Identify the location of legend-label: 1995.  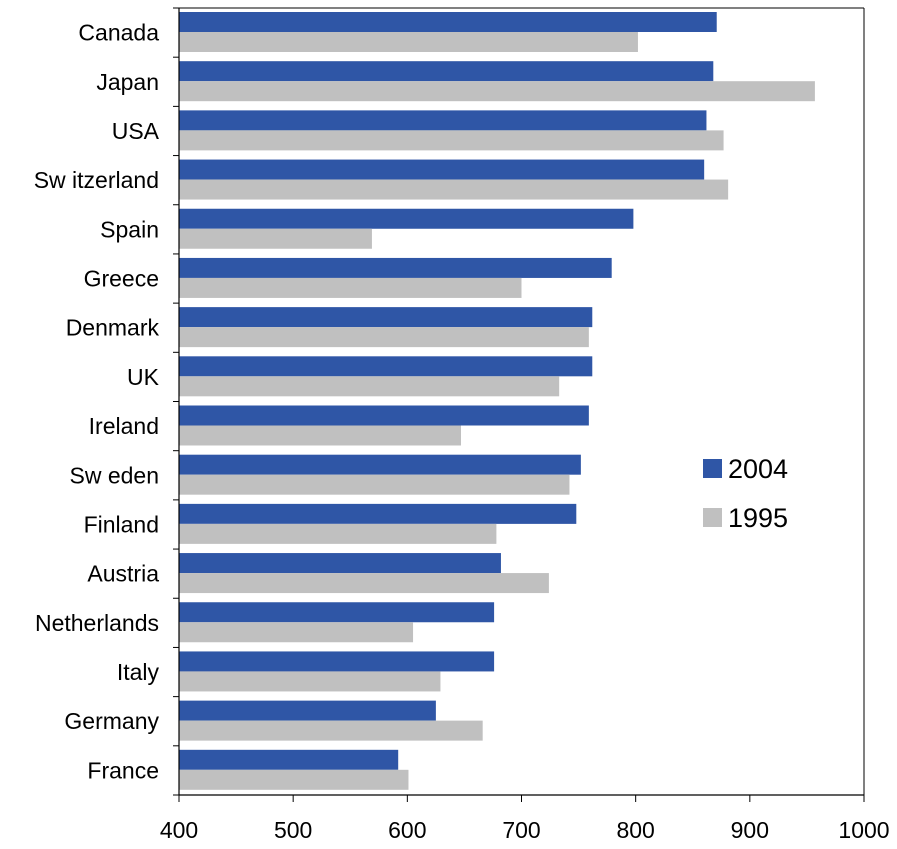
(758, 518).